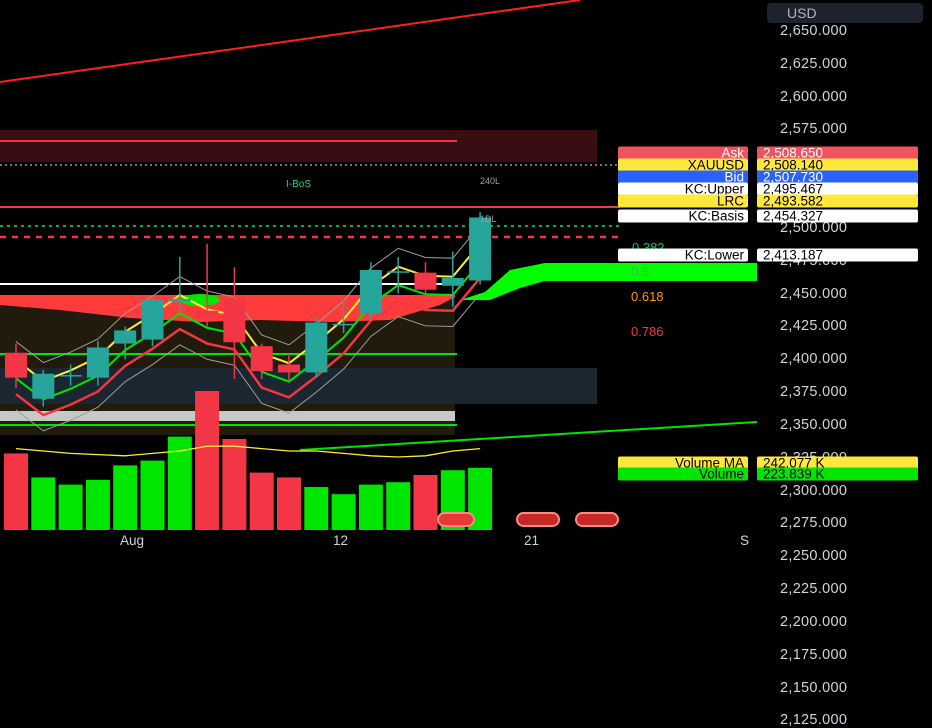 This screenshot has height=728, width=932. What do you see at coordinates (814, 654) in the screenshot?
I see `price-tick-label: 2,175.000` at bounding box center [814, 654].